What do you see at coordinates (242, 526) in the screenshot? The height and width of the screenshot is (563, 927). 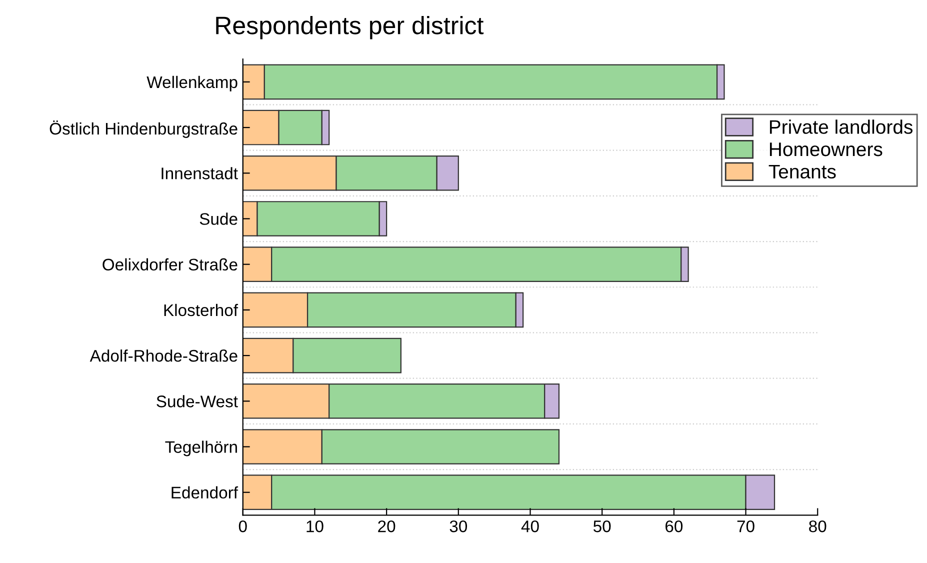 I see `x-tick-label: 0` at bounding box center [242, 526].